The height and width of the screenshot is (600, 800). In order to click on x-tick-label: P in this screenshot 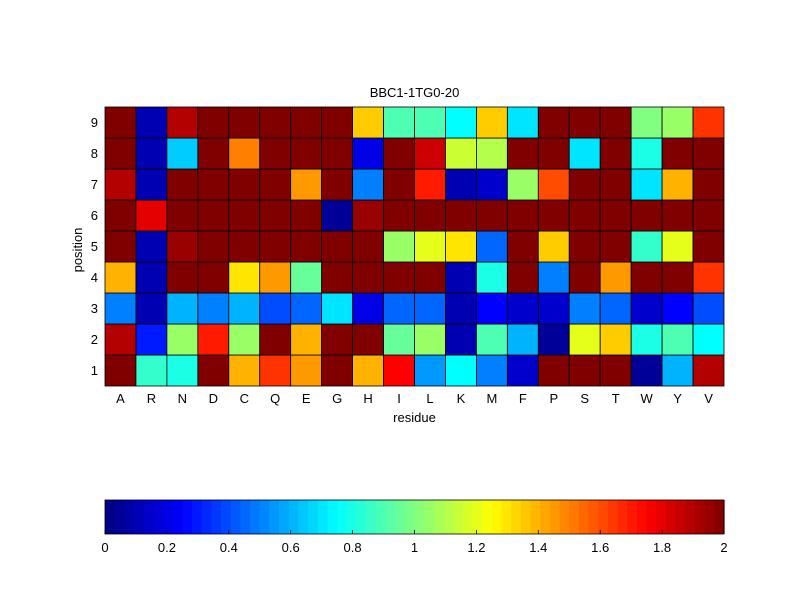, I will do `click(553, 398)`.